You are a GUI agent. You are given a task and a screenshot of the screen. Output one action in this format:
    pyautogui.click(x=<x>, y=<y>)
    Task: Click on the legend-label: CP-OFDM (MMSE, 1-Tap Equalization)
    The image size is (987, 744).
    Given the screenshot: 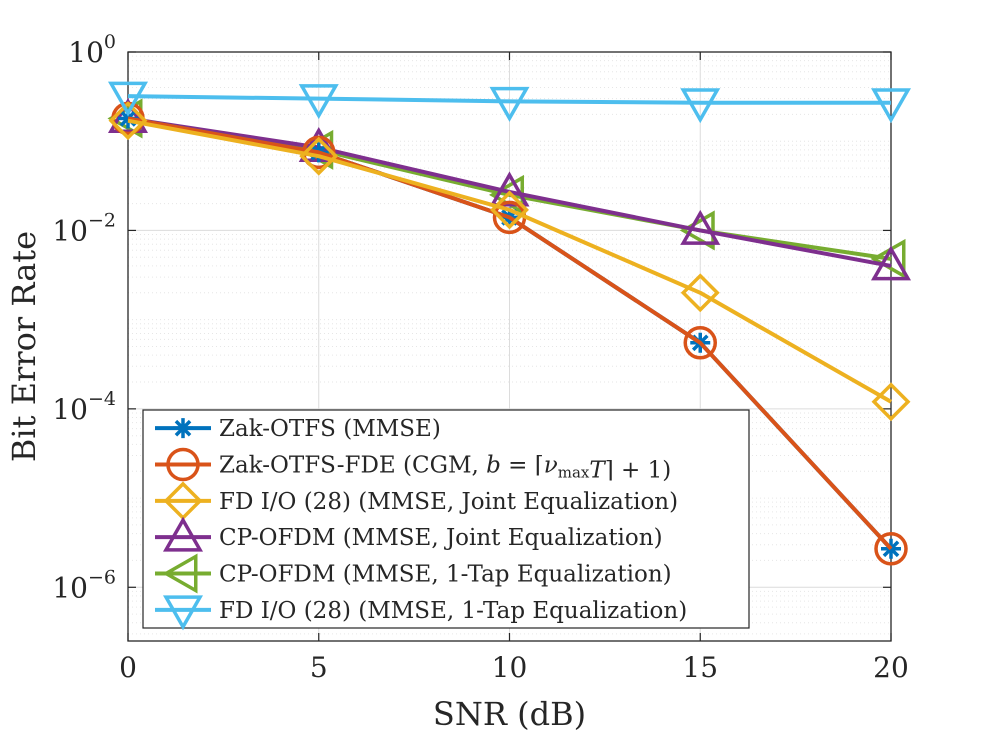 What is the action you would take?
    pyautogui.click(x=445, y=575)
    